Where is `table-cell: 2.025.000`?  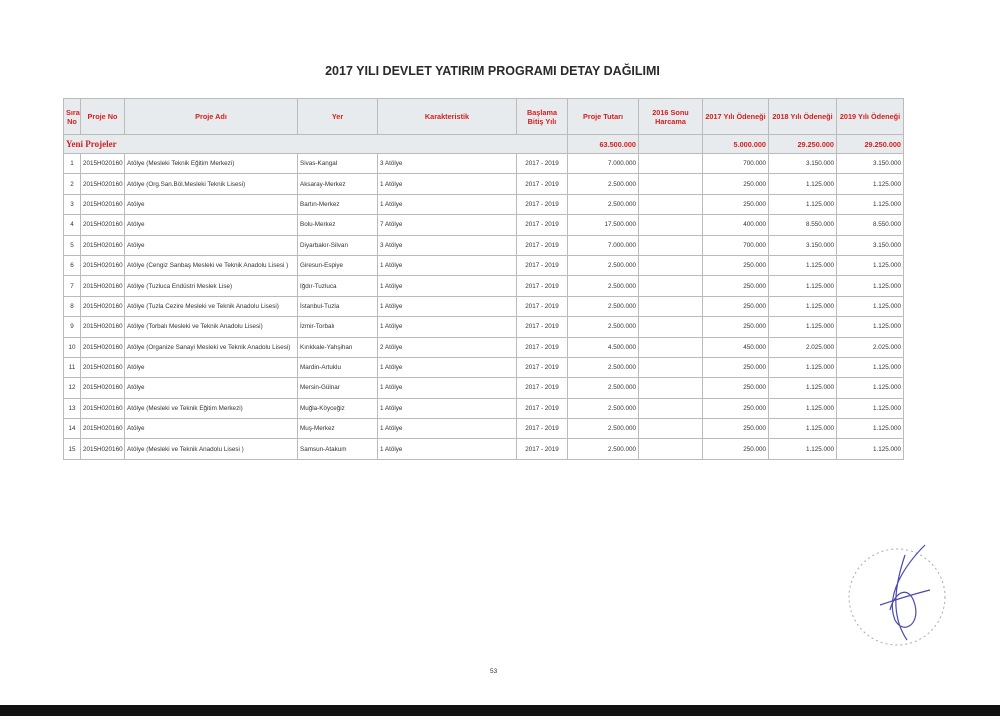 table-cell: 2.025.000 is located at coordinates (870, 347).